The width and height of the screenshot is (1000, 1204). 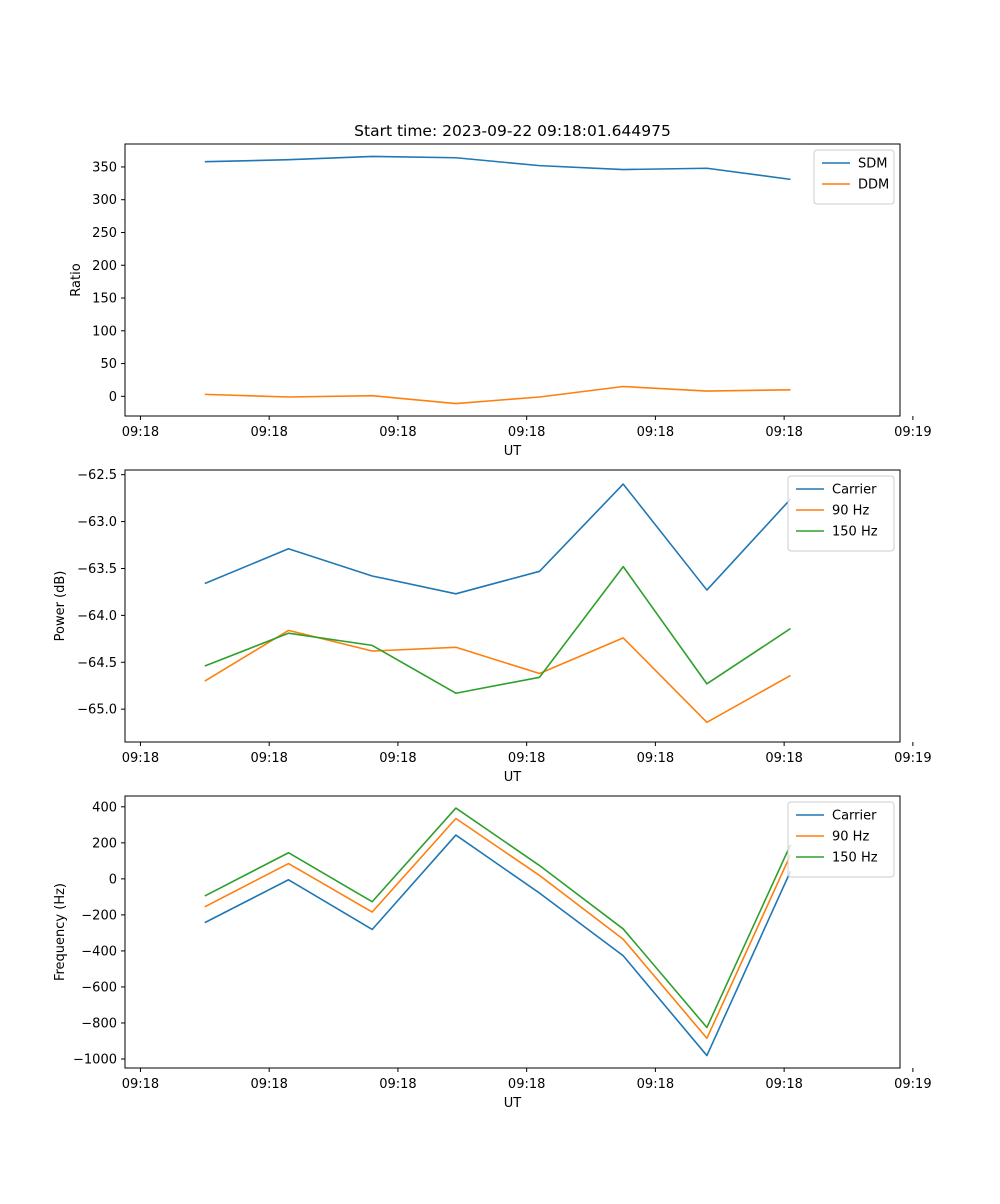 I want to click on y-tick-label: −64.0, so click(x=97, y=616).